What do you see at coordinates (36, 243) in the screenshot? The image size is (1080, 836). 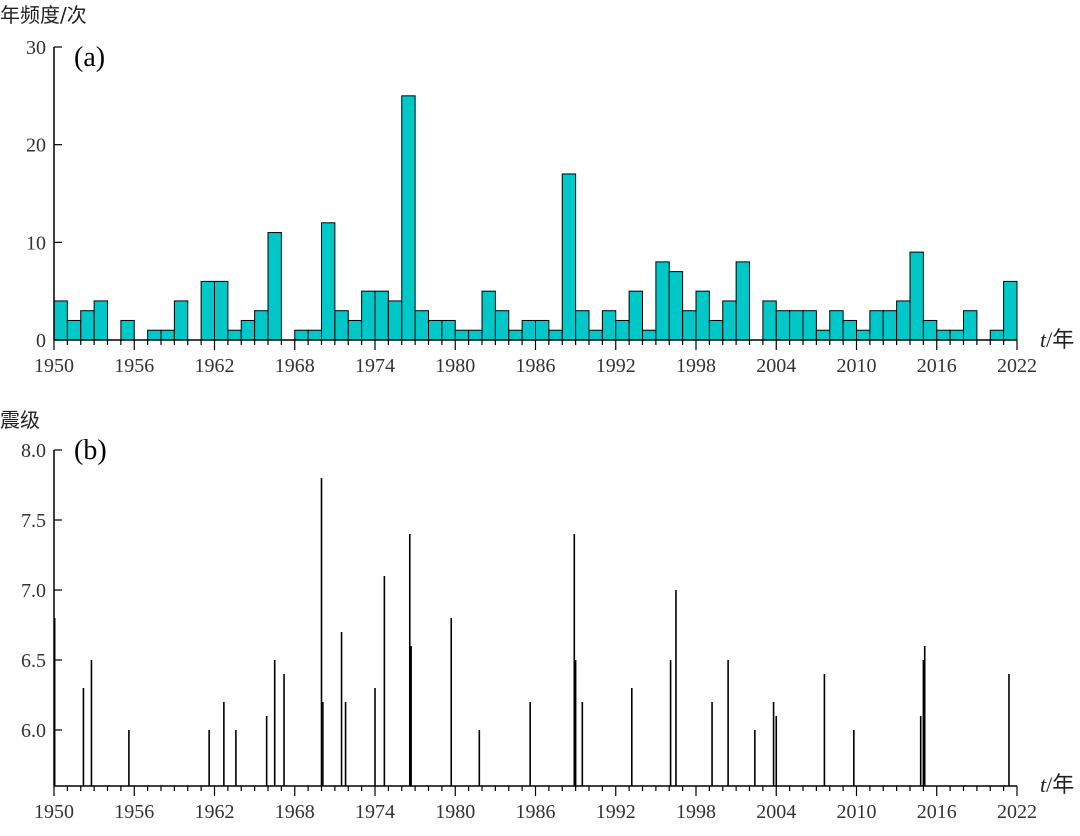 I see `panel-a-y-tick-label: 10` at bounding box center [36, 243].